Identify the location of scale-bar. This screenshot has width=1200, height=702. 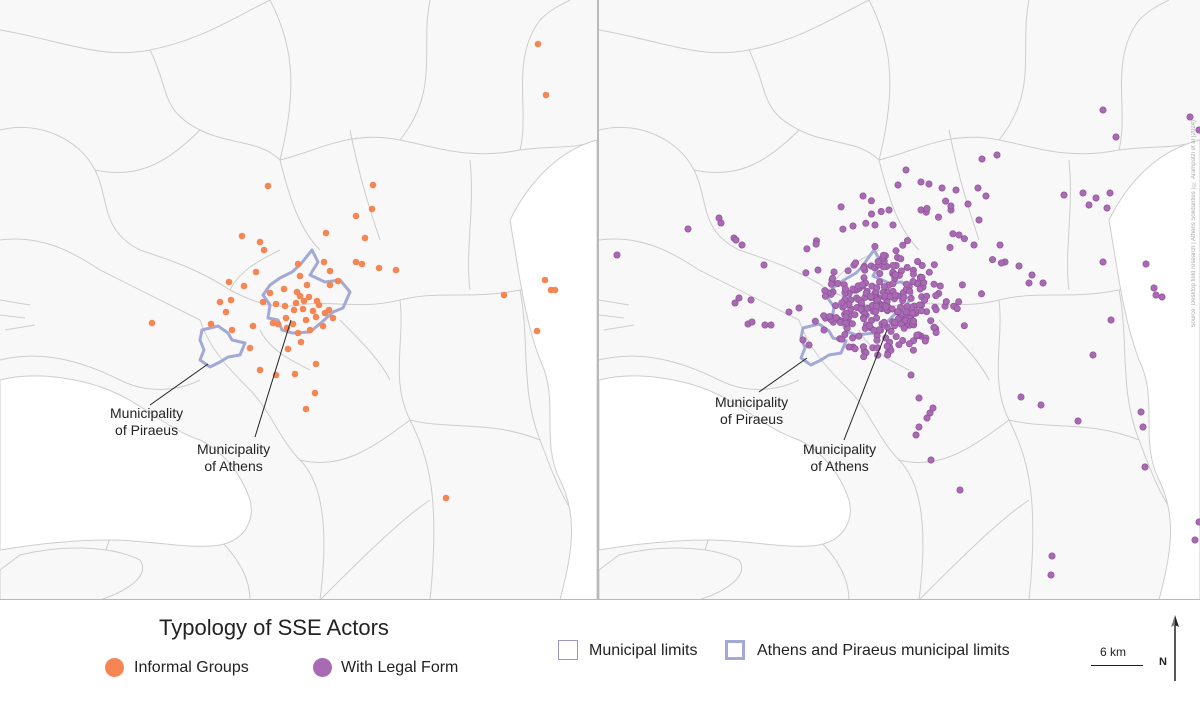
(1117, 665).